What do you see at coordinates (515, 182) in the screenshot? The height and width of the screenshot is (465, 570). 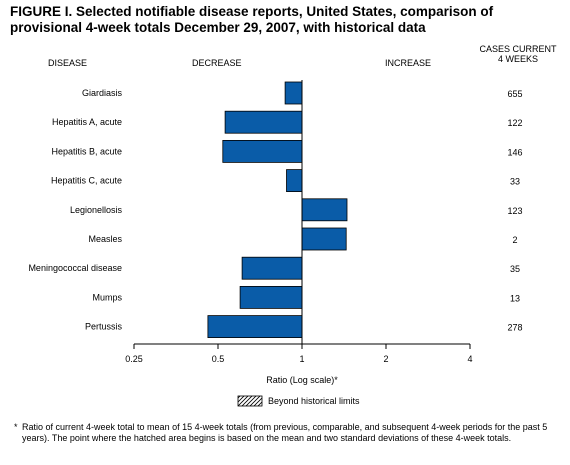 I see `cases-value-hepatitis-c-acute: 33` at bounding box center [515, 182].